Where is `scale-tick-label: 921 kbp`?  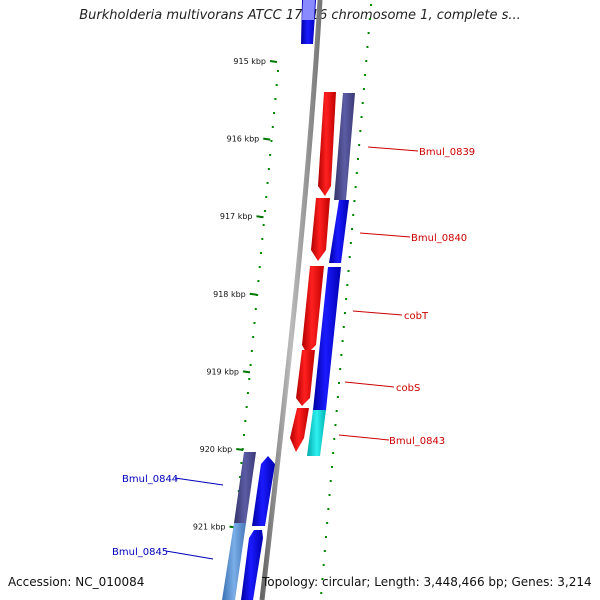 scale-tick-label: 921 kbp is located at coordinates (209, 527).